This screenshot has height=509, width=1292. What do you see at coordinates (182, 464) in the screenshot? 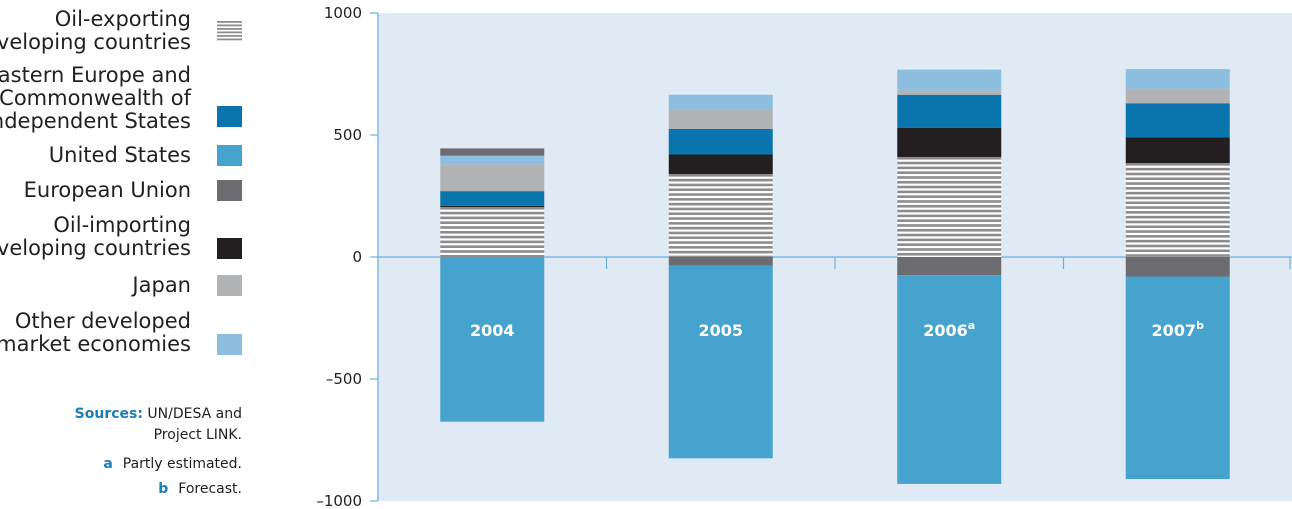
I see `footnote-text: Partly estimated.` at bounding box center [182, 464].